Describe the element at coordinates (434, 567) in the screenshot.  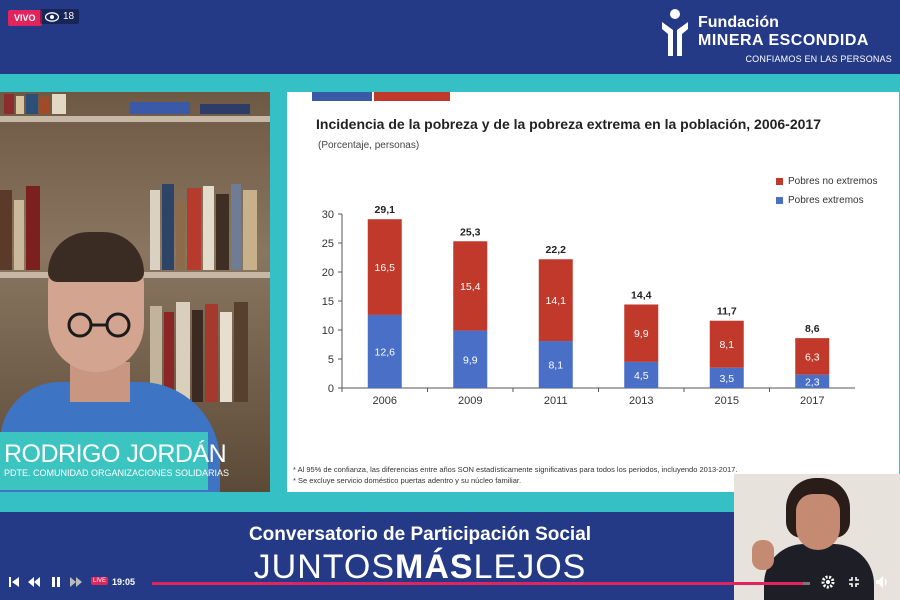
I see `slogan-part: MÁS` at that location.